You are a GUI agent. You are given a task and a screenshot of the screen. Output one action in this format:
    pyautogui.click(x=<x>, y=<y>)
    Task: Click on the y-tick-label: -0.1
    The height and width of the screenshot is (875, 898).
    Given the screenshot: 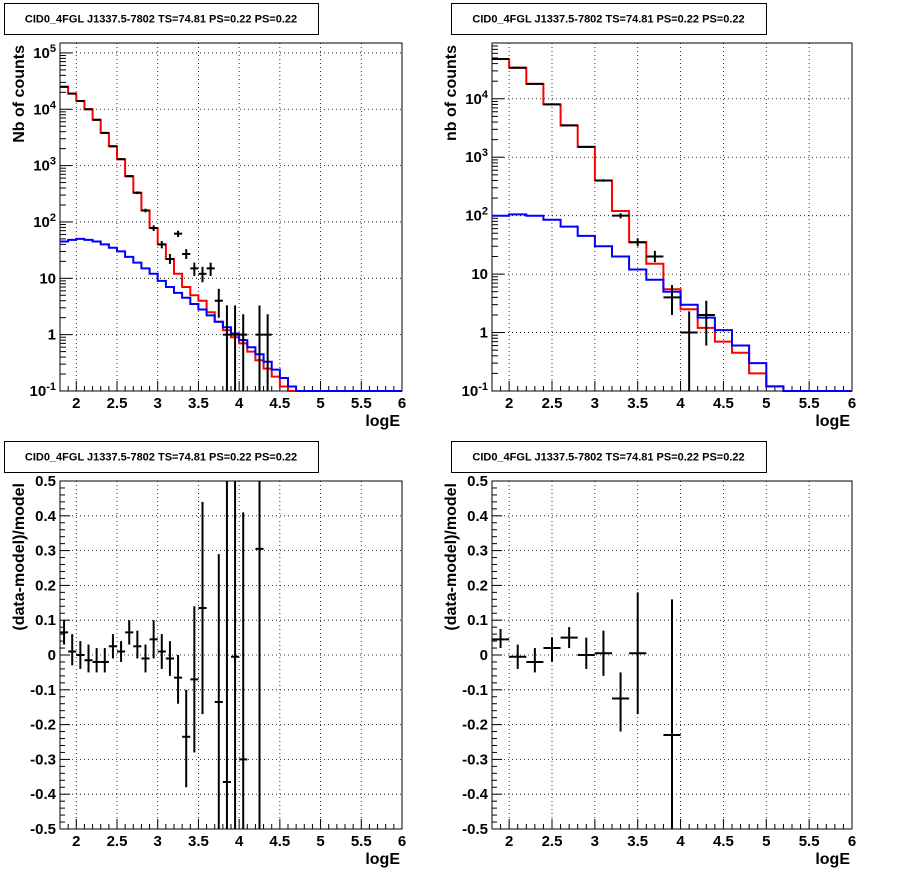 What is the action you would take?
    pyautogui.click(x=43, y=690)
    